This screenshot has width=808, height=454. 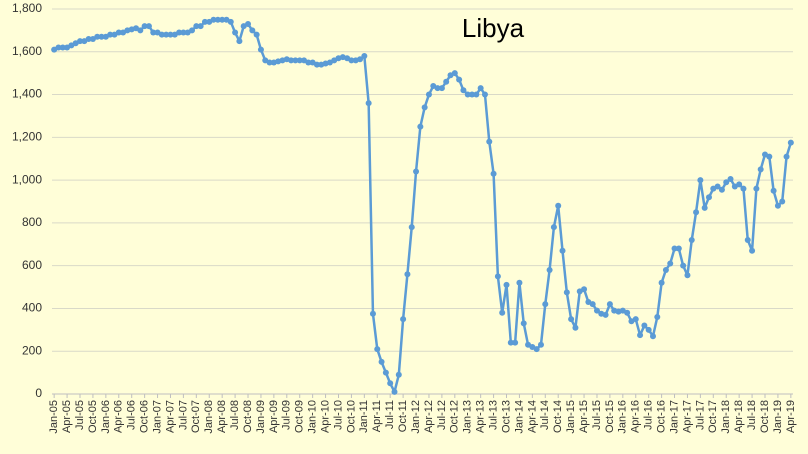 What do you see at coordinates (481, 416) in the screenshot?
I see `x-tick-label: Apr-13` at bounding box center [481, 416].